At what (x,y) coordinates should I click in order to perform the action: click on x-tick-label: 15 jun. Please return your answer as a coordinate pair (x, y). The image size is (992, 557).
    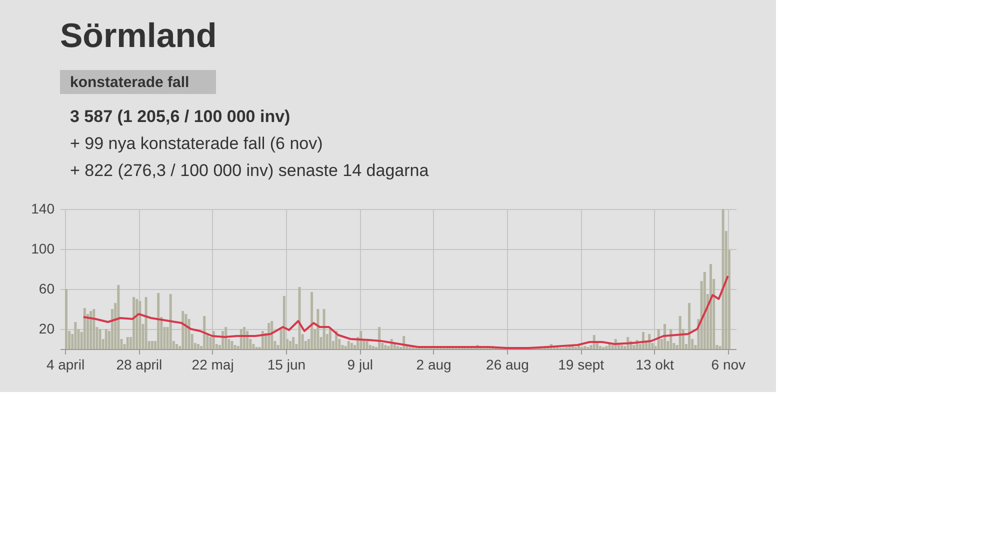
    Looking at the image, I should click on (286, 364).